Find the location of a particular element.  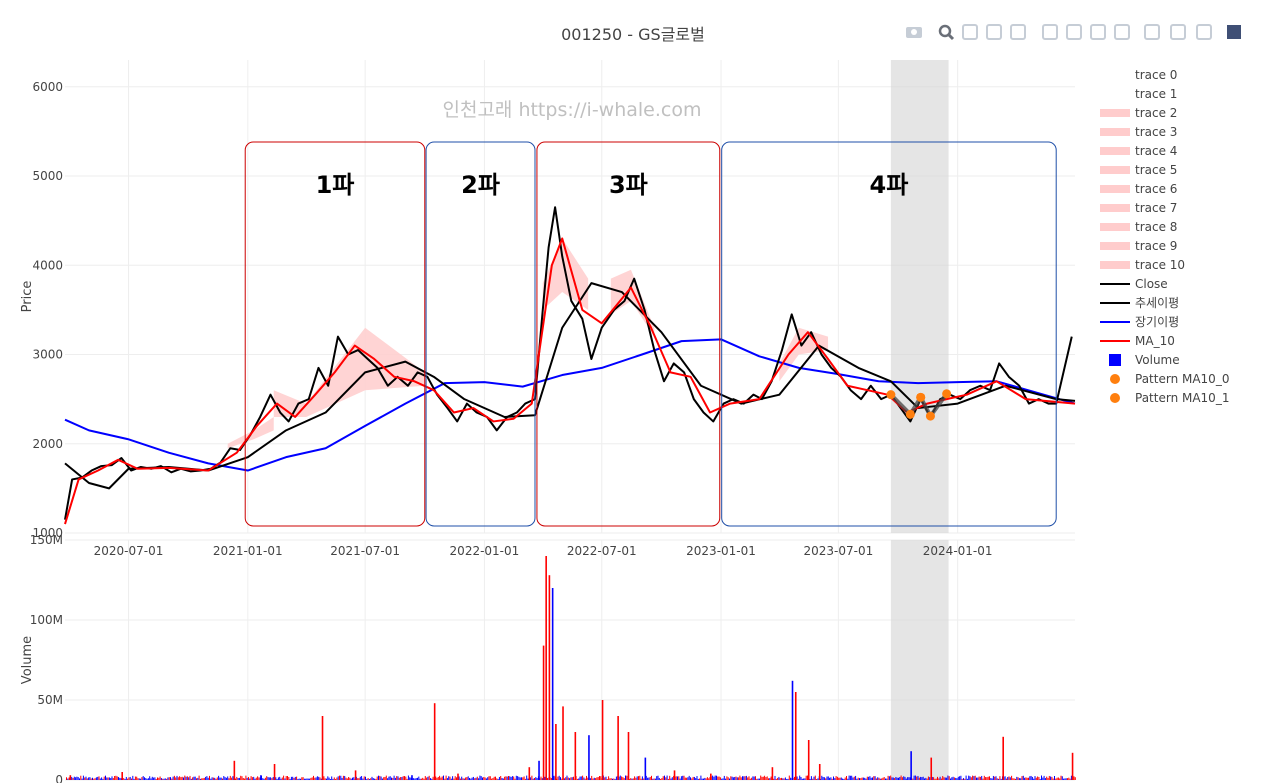

camera-icon is located at coordinates (914, 32).